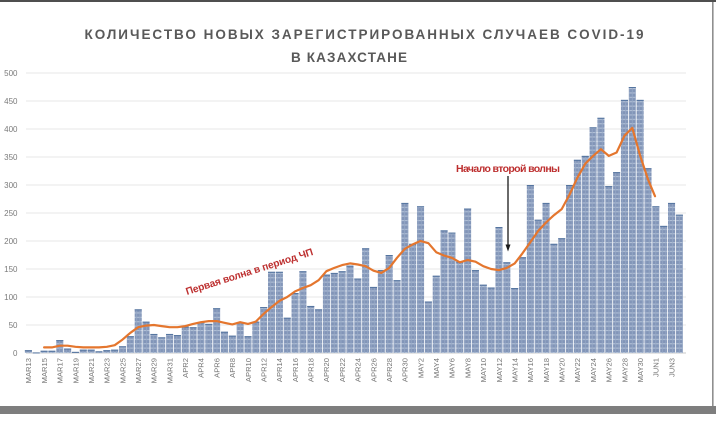 This screenshot has width=716, height=427. What do you see at coordinates (44, 370) in the screenshot?
I see `svg-text: MAR15` at bounding box center [44, 370].